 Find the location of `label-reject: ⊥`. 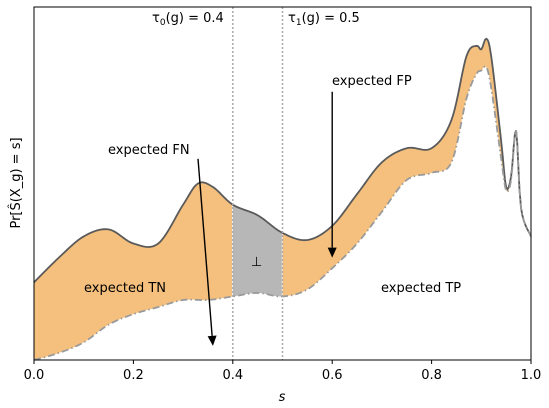

label-reject: ⊥ is located at coordinates (256, 262).